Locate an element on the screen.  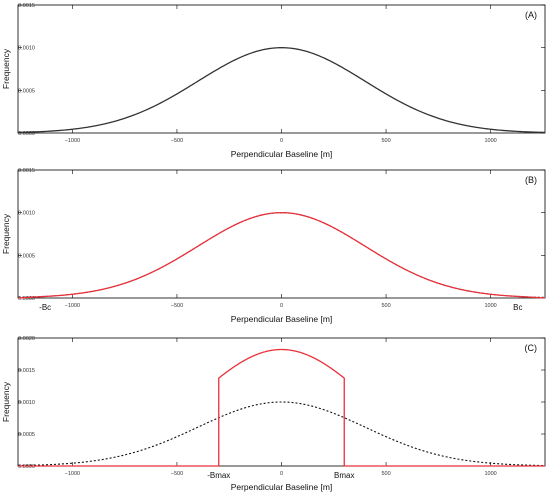
annotation-label: Bc is located at coordinates (517, 307).